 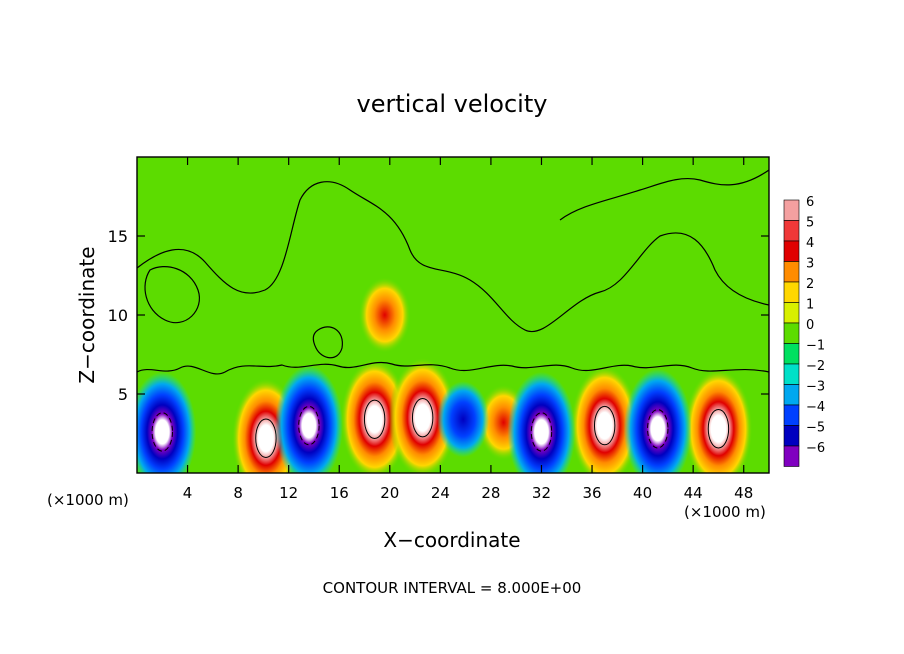 What do you see at coordinates (87, 314) in the screenshot?
I see `y-axis-label: Z−coordinate` at bounding box center [87, 314].